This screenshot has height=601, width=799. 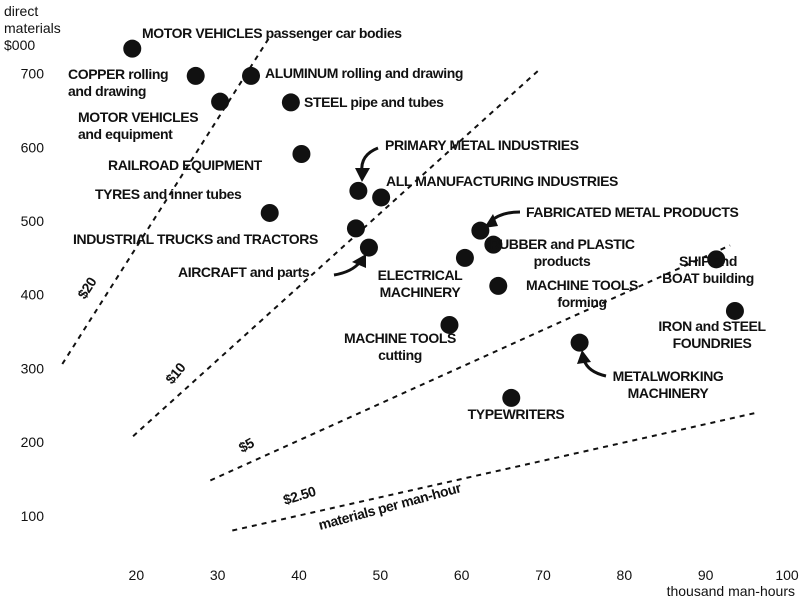 What do you see at coordinates (32, 28) in the screenshot?
I see `y-axis-label: materials` at bounding box center [32, 28].